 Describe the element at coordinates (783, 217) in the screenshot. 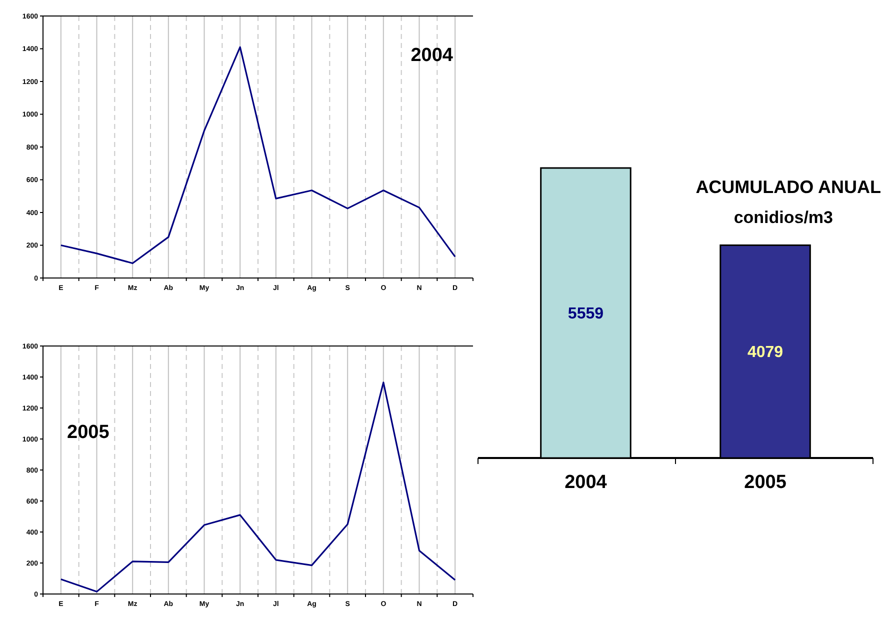

I see `text: conidios/m3` at that location.